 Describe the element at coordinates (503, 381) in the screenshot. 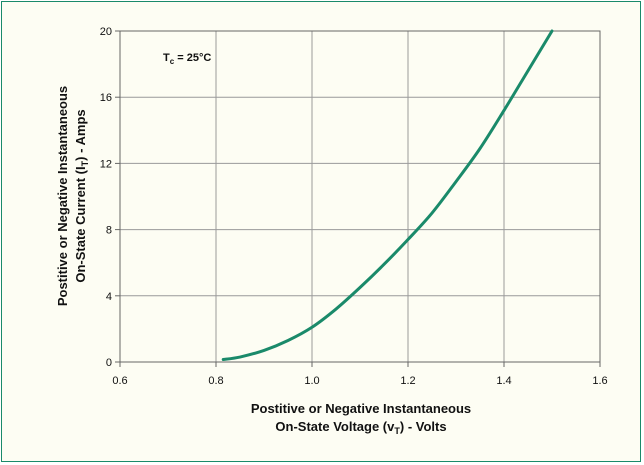

I see `x-tick-label: 1.4` at that location.